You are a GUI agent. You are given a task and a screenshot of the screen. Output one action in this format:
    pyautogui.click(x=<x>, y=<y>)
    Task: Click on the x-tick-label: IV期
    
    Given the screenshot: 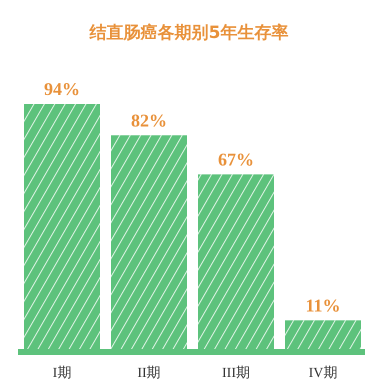 What is the action you would take?
    pyautogui.click(x=323, y=373)
    